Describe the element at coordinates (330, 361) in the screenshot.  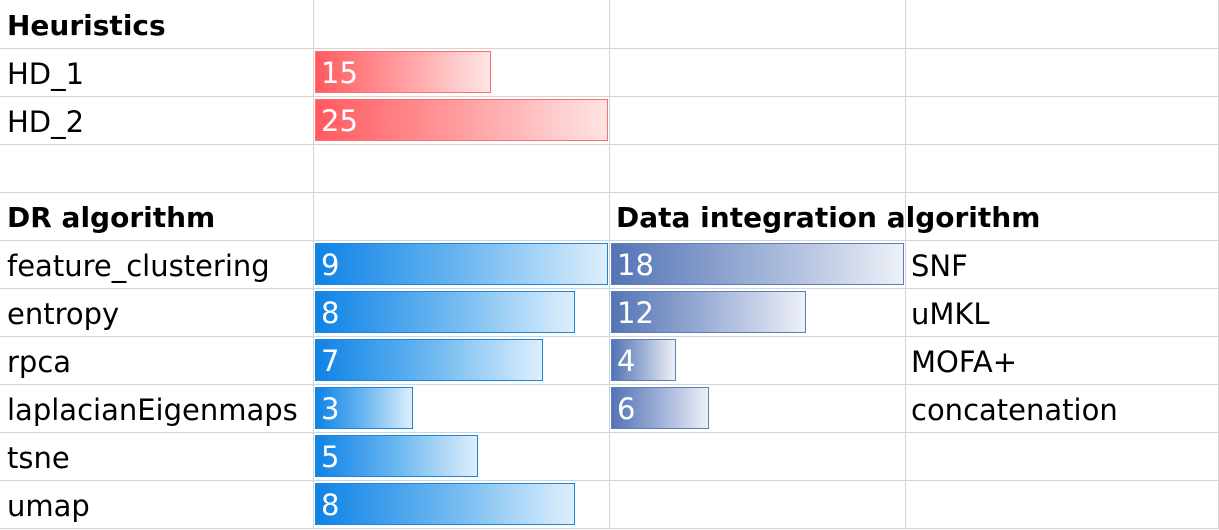
I see `dr-value-rpca: 7` at that location.